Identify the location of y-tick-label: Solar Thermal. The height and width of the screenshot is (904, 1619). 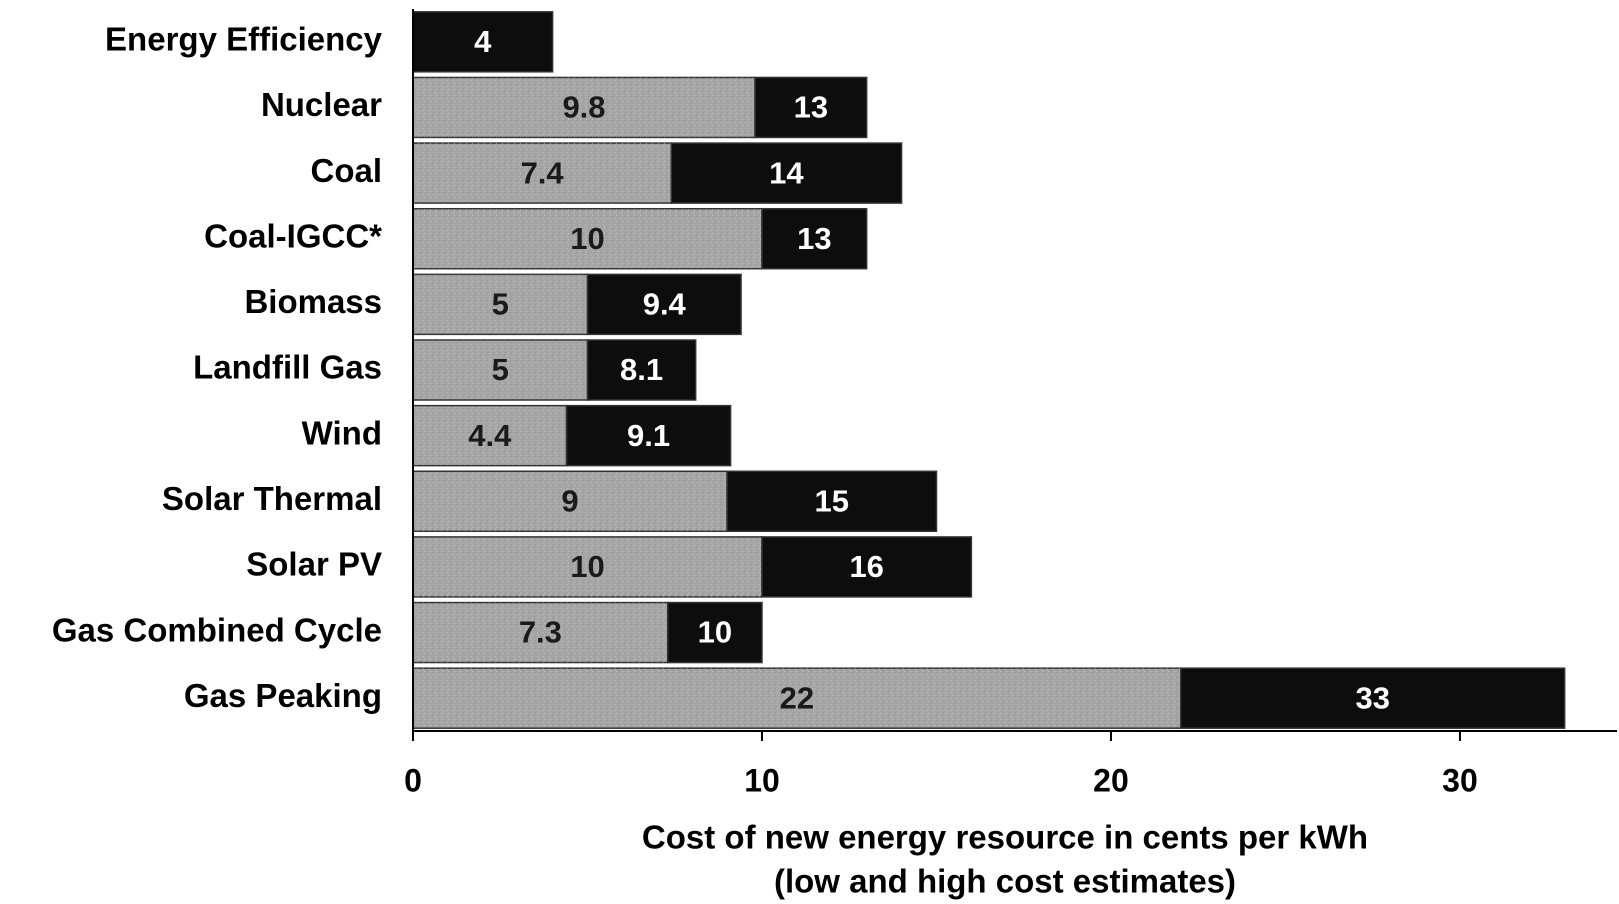
(272, 498).